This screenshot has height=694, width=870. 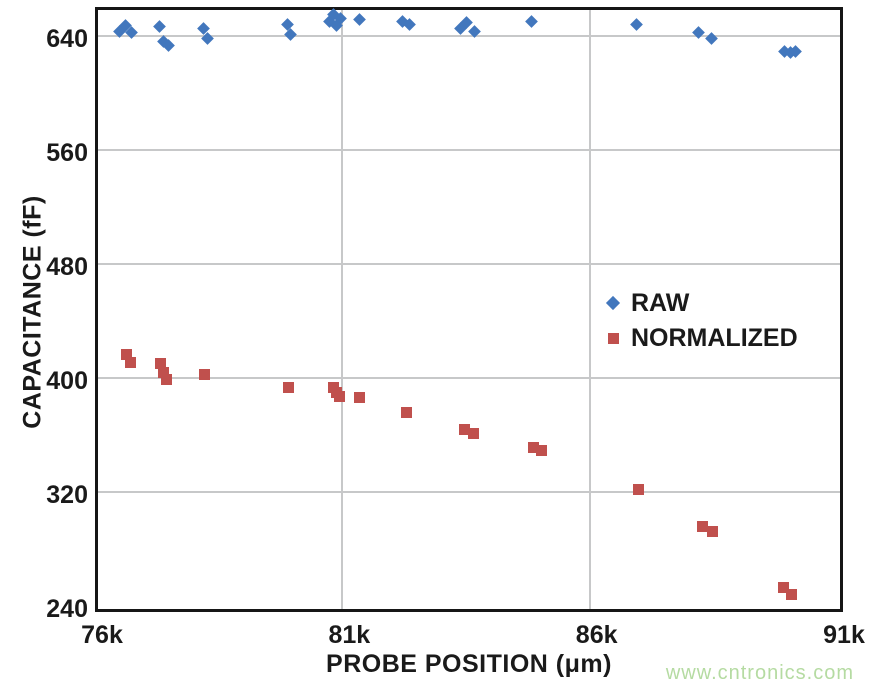 What do you see at coordinates (714, 337) in the screenshot?
I see `legend-label-normalized: NORMALIZED` at bounding box center [714, 337].